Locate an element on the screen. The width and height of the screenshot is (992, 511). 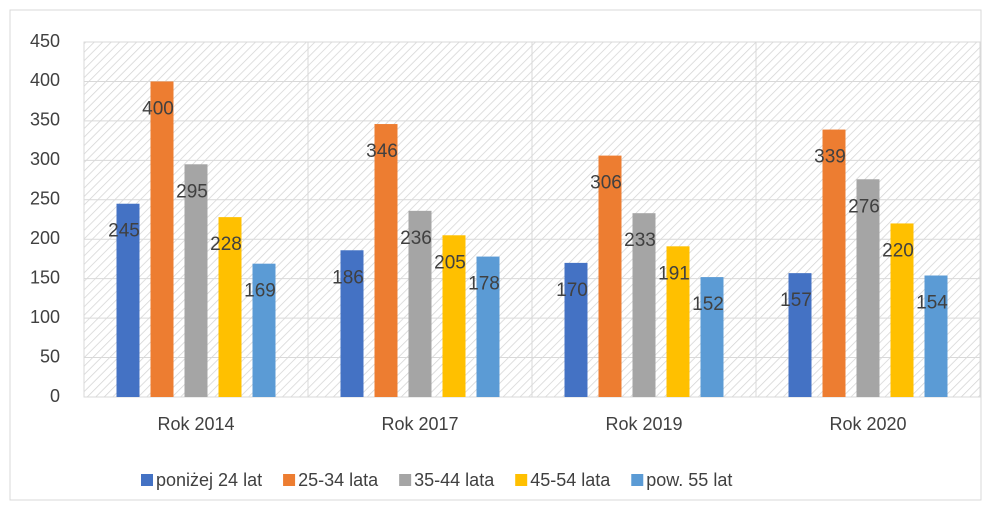
y-tick-label: 0 is located at coordinates (55, 396).